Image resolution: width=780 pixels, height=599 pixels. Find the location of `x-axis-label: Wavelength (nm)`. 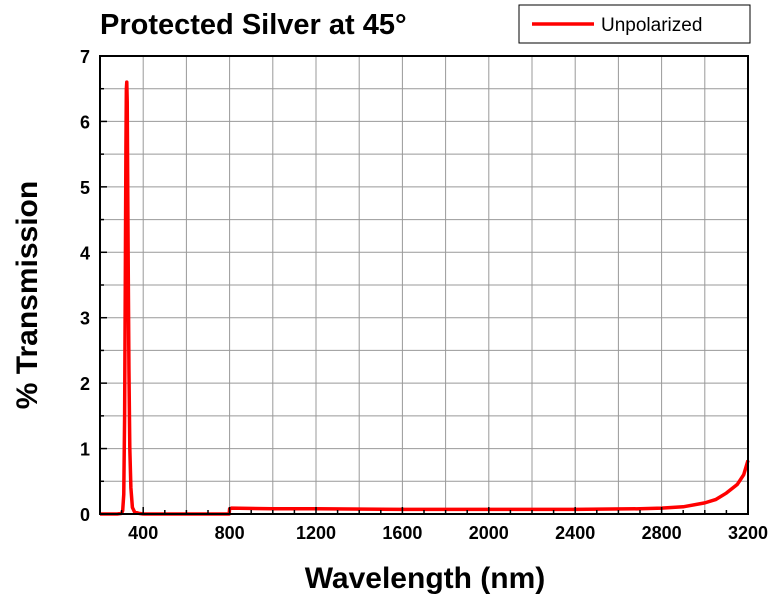

x-axis-label: Wavelength (nm) is located at coordinates (425, 578).